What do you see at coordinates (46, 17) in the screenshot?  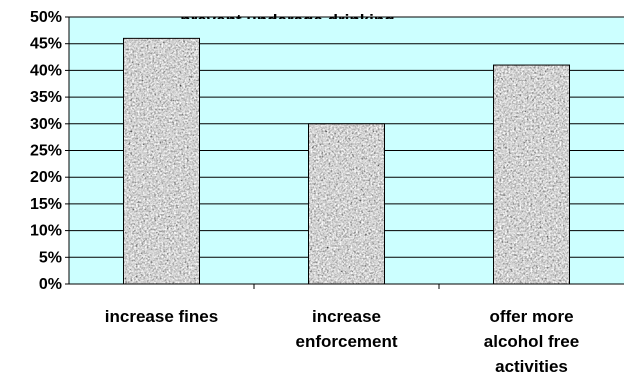 I see `y-tick-label: 50%` at bounding box center [46, 17].